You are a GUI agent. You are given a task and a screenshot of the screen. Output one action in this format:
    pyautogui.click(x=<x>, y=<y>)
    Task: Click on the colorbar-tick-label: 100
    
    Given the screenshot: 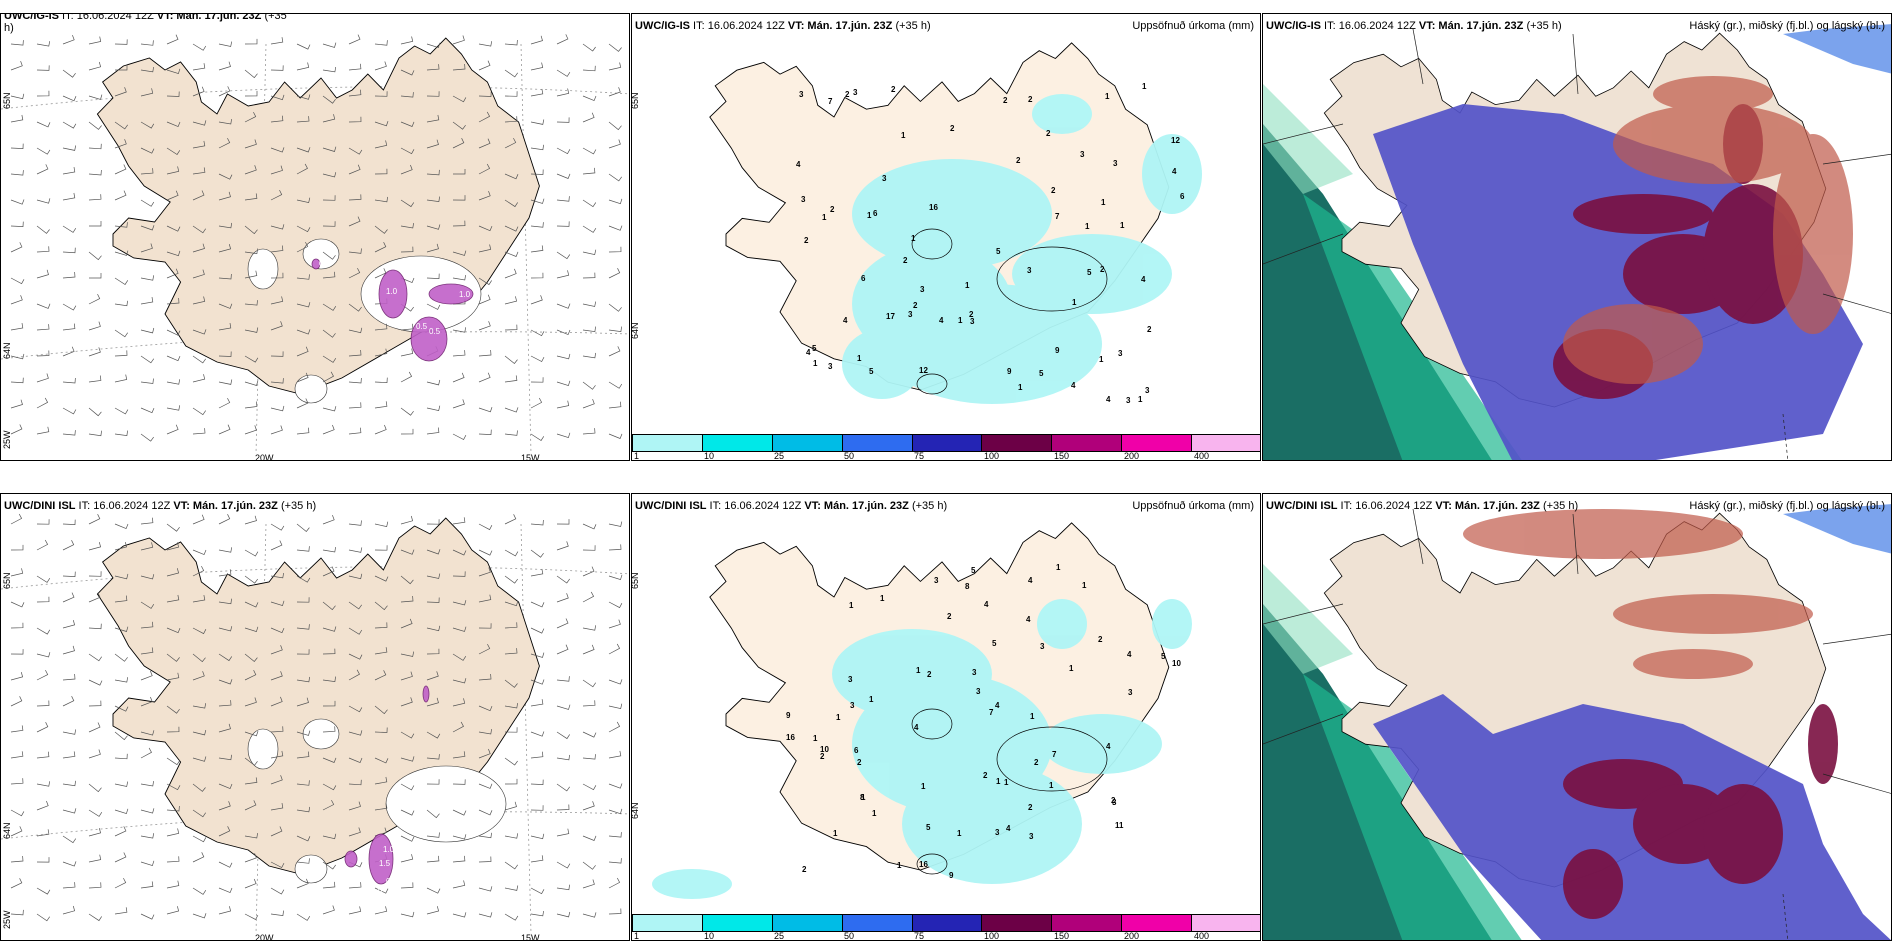 What is the action you would take?
    pyautogui.click(x=992, y=456)
    